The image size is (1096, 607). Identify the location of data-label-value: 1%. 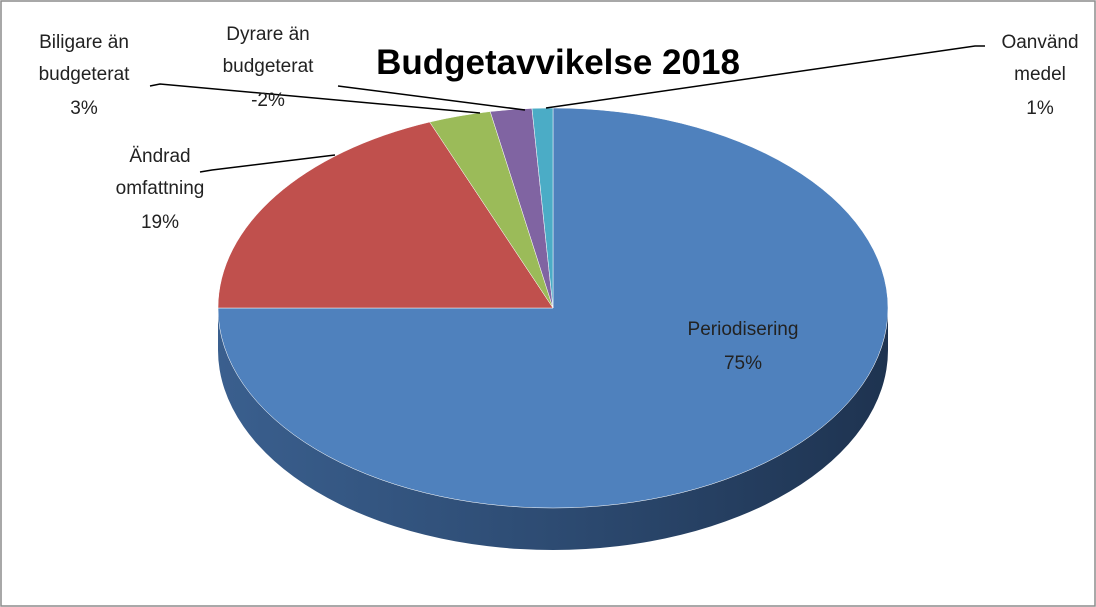
(1040, 108).